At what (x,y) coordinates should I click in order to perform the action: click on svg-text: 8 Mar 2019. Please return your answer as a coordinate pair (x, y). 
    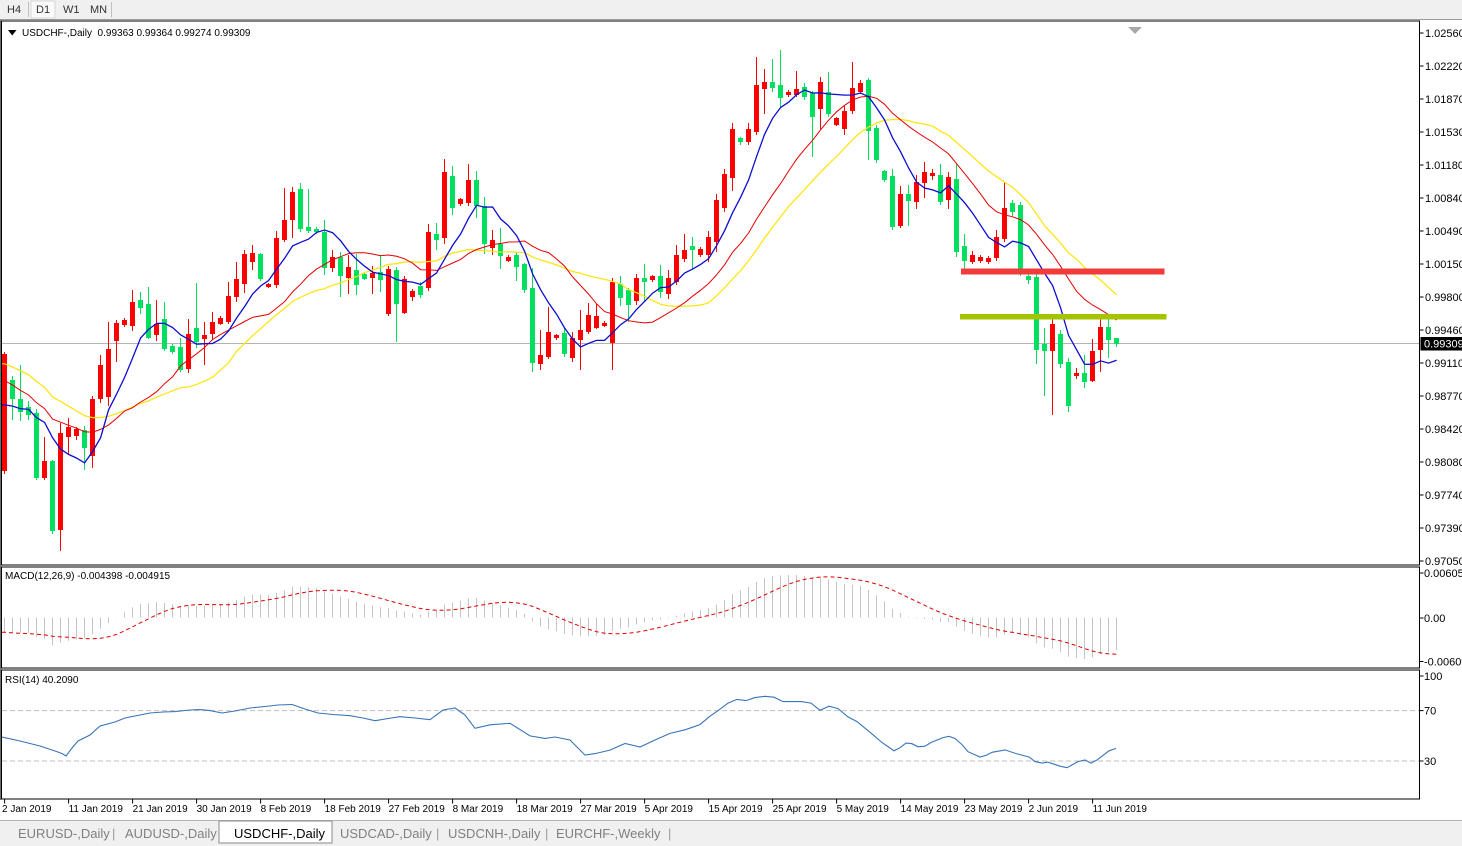
    Looking at the image, I should click on (478, 809).